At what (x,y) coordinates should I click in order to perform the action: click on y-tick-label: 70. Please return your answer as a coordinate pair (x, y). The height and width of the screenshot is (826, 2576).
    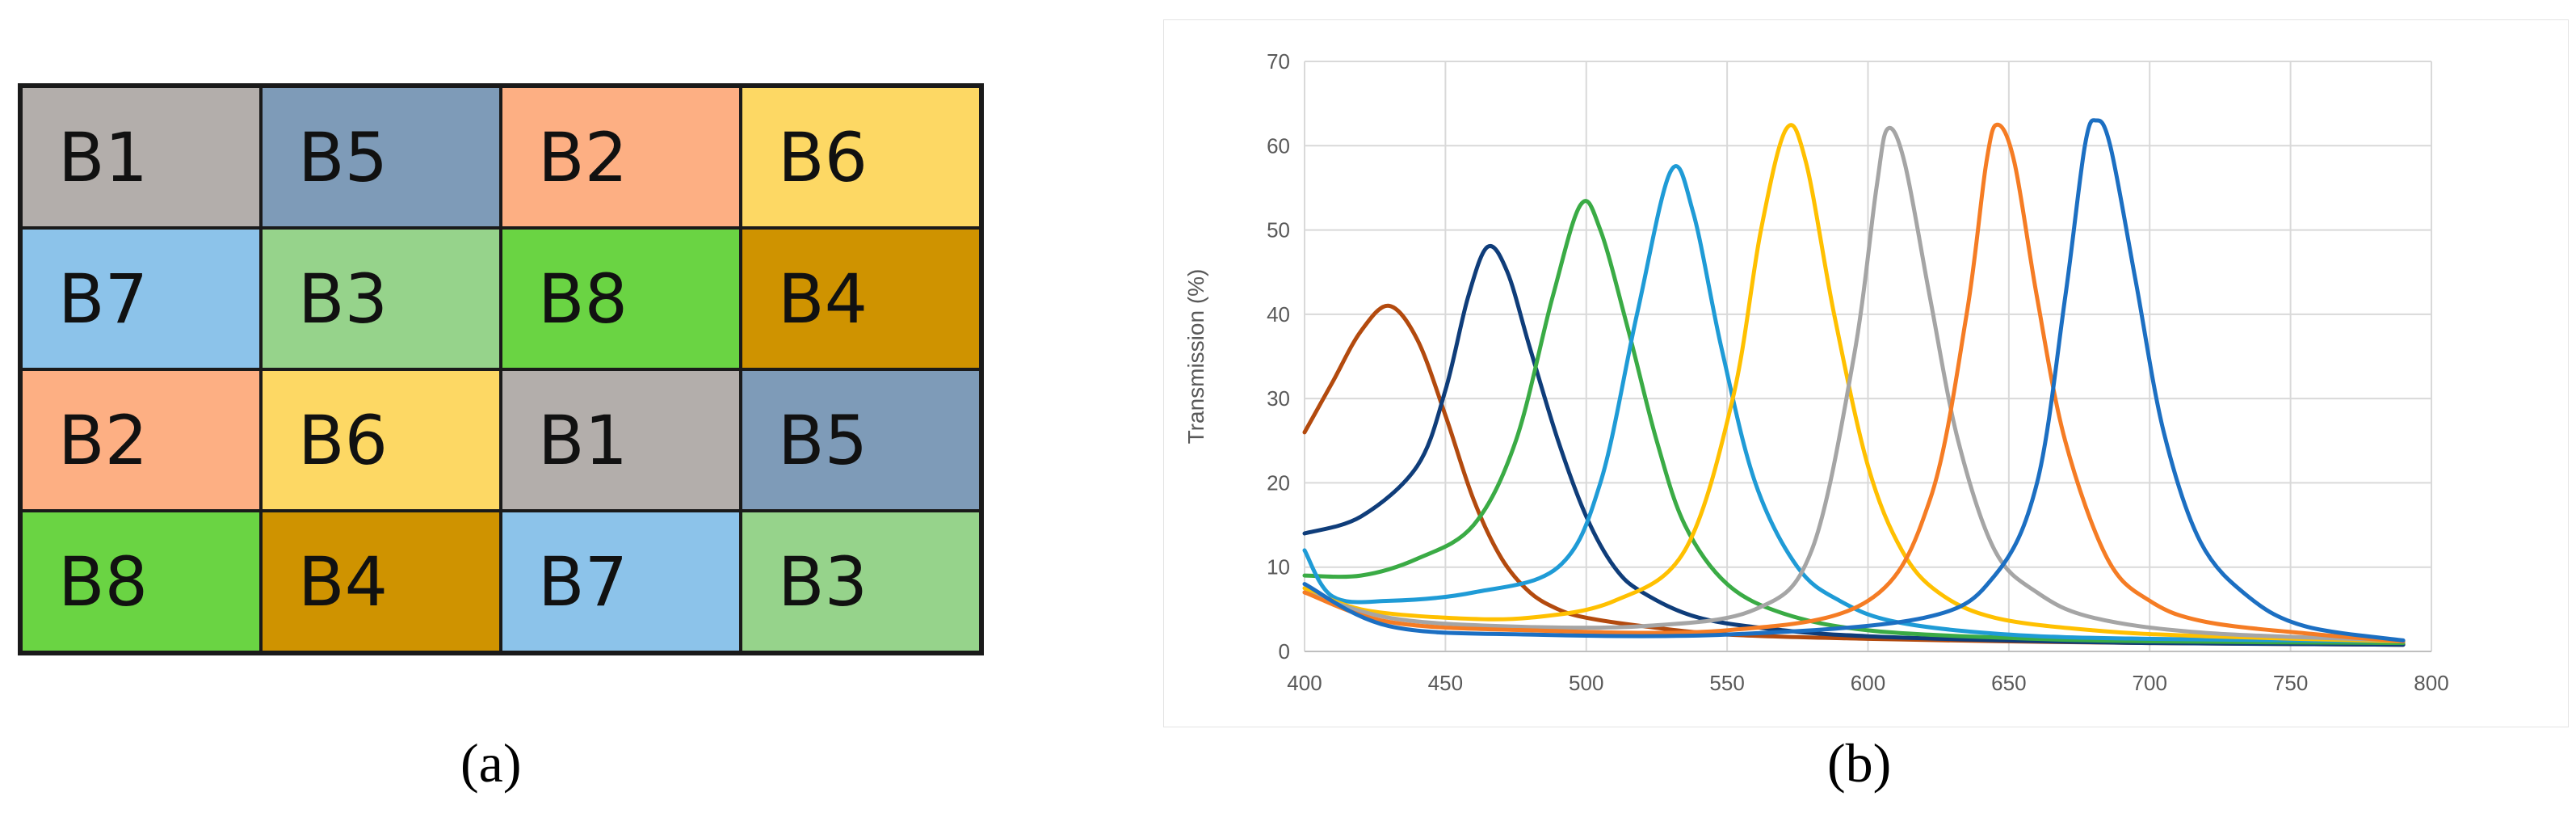
    Looking at the image, I should click on (1278, 62).